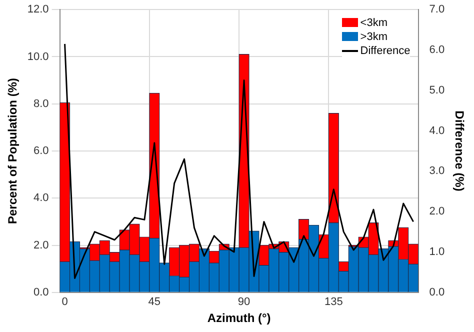  I want to click on y2-tick-label: 2.0, so click(437, 212).